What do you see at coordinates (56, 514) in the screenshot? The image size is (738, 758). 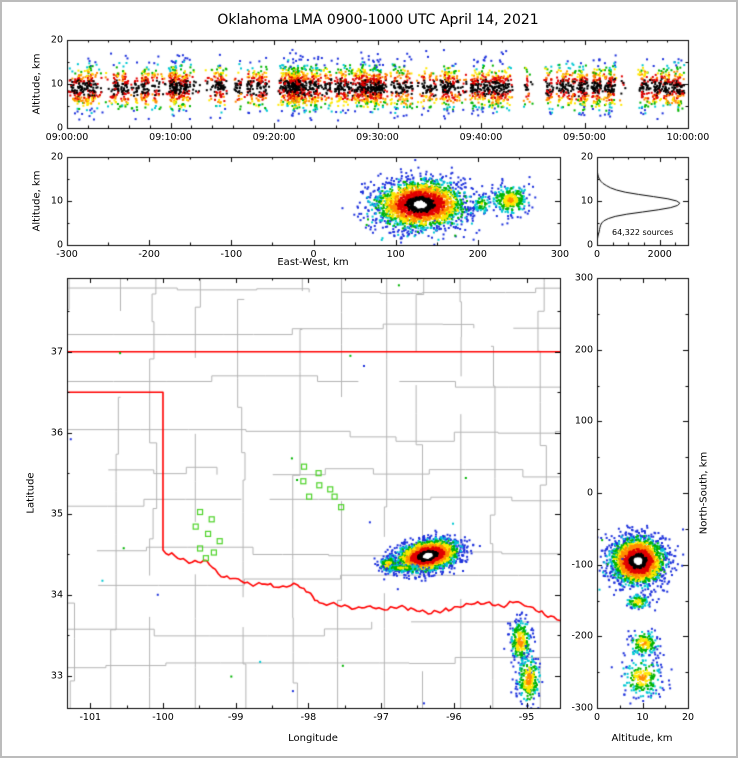 I see `tick-label: 35` at bounding box center [56, 514].